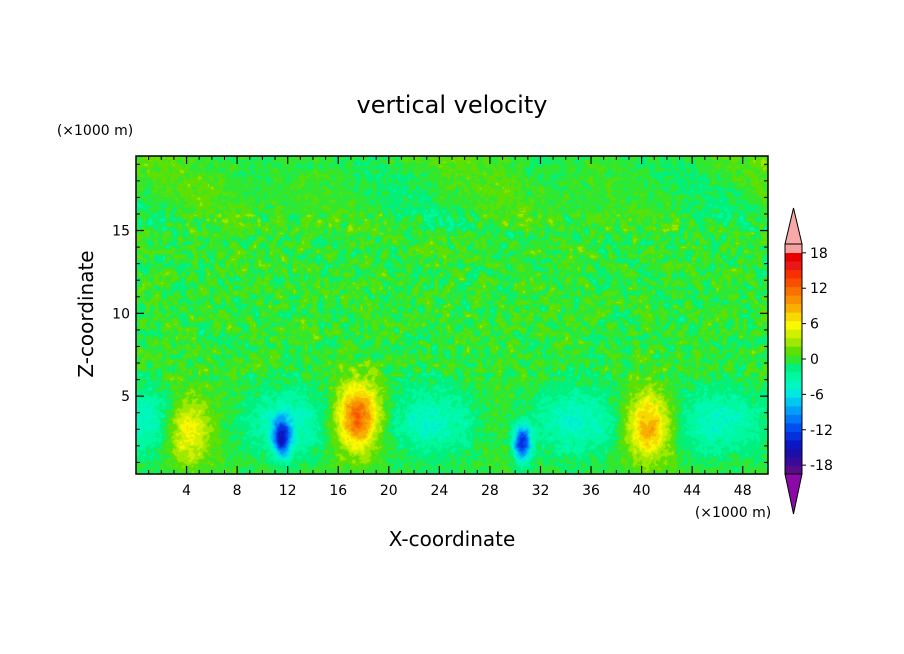  What do you see at coordinates (389, 491) in the screenshot?
I see `x-tick-label: 20` at bounding box center [389, 491].